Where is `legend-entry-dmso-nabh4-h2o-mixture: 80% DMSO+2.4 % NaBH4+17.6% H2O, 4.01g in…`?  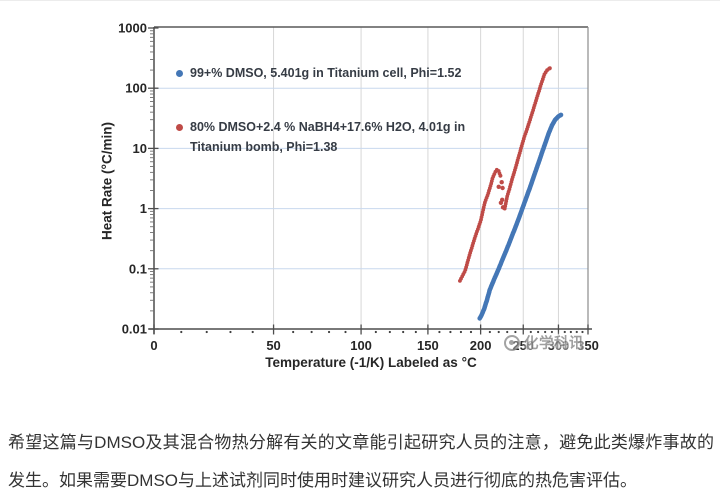 legend-entry-dmso-nabh4-h2o-mixture: 80% DMSO+2.4 % NaBH4+17.6% H2O, 4.01g in… is located at coordinates (320, 137).